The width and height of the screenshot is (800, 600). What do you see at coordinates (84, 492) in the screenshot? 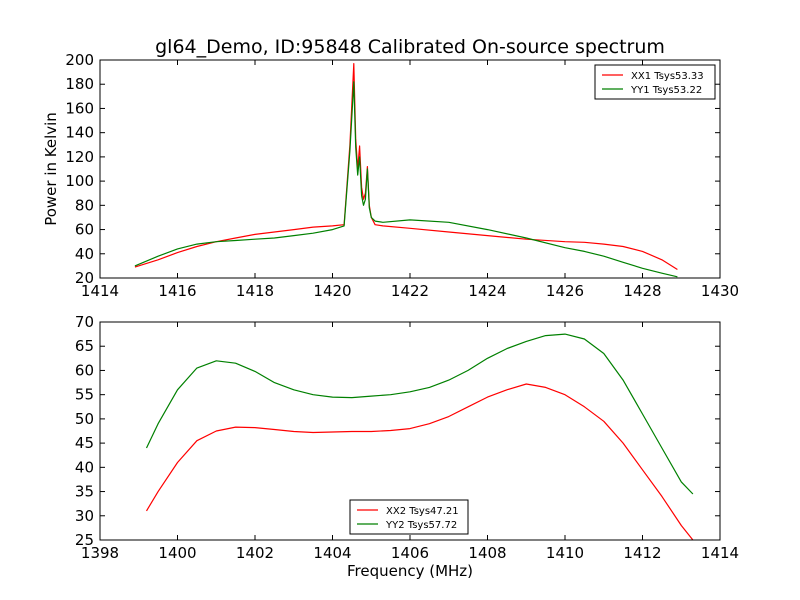
I see `y-tick-label: 35` at bounding box center [84, 492].